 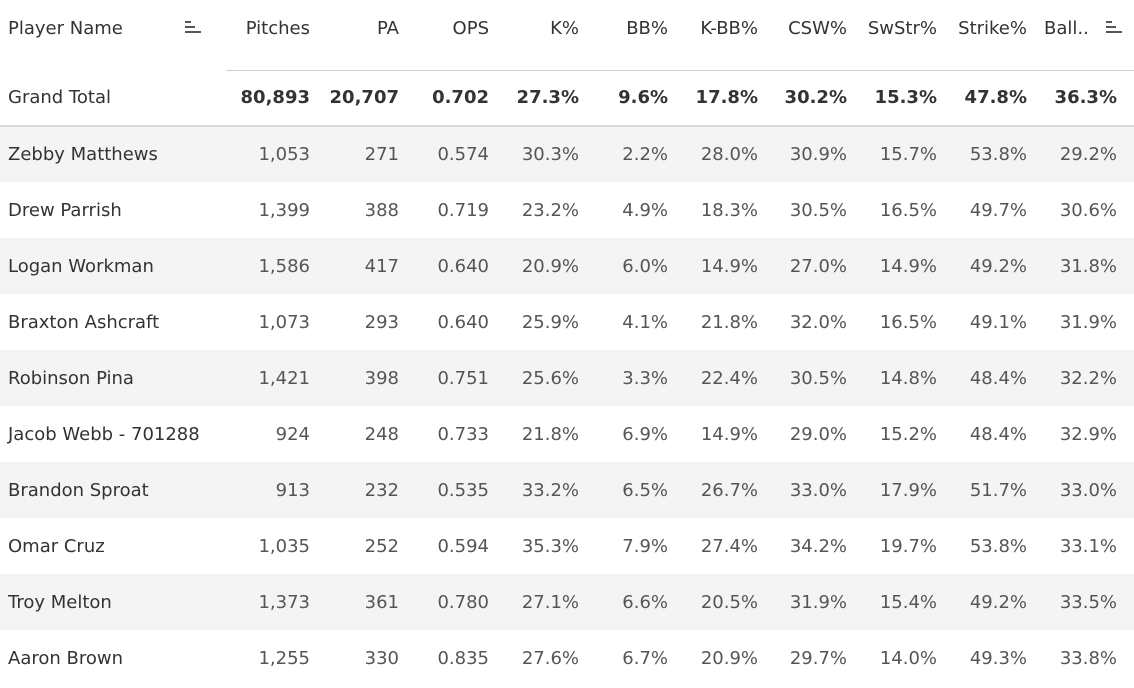 I want to click on cell-swstr-pct: 15.4%, so click(x=909, y=602).